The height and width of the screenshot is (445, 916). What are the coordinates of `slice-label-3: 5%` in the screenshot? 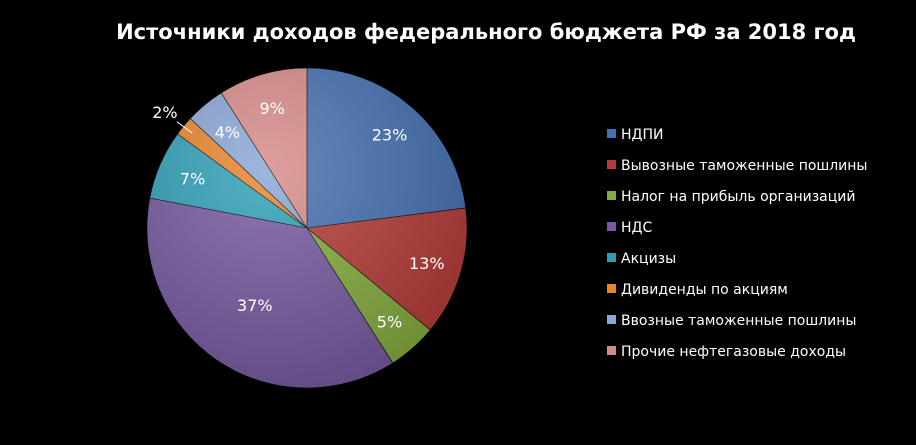 It's located at (389, 322).